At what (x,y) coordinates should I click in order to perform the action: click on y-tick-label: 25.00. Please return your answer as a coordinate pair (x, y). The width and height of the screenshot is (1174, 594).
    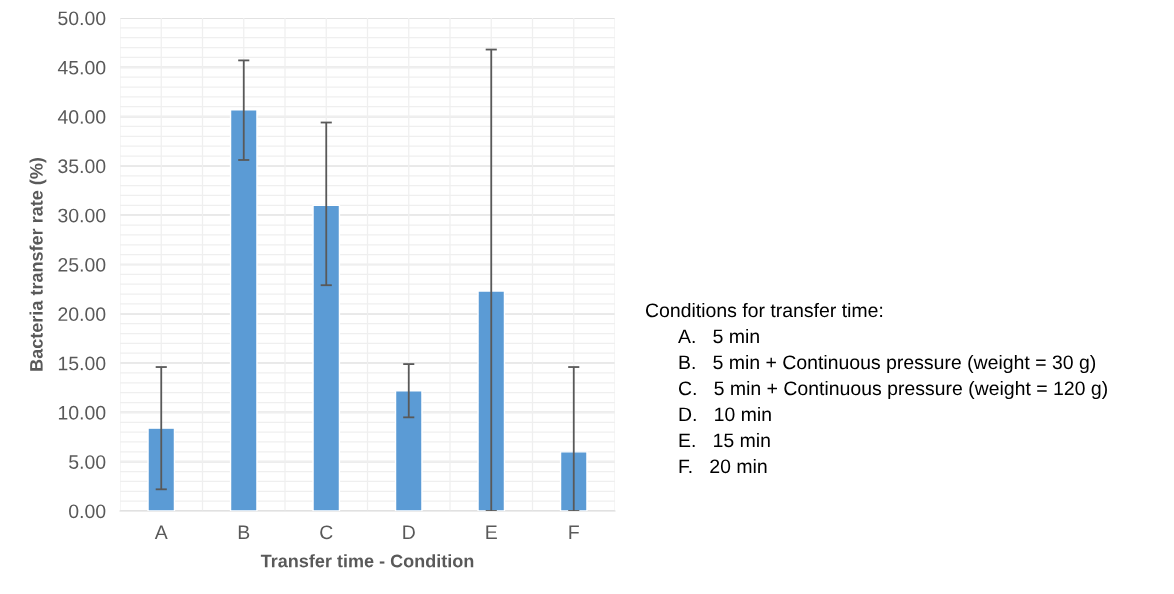
    Looking at the image, I should click on (82, 264).